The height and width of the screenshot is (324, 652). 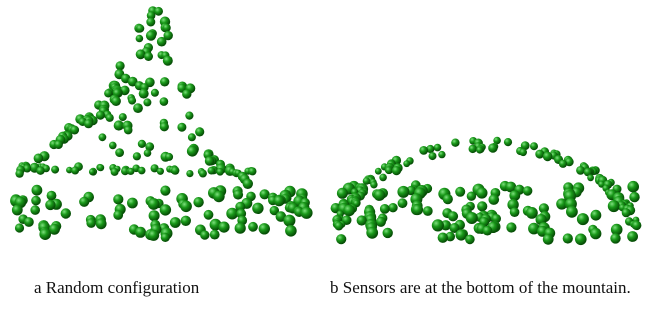 I want to click on caption-a: a Random configuration, so click(x=117, y=287).